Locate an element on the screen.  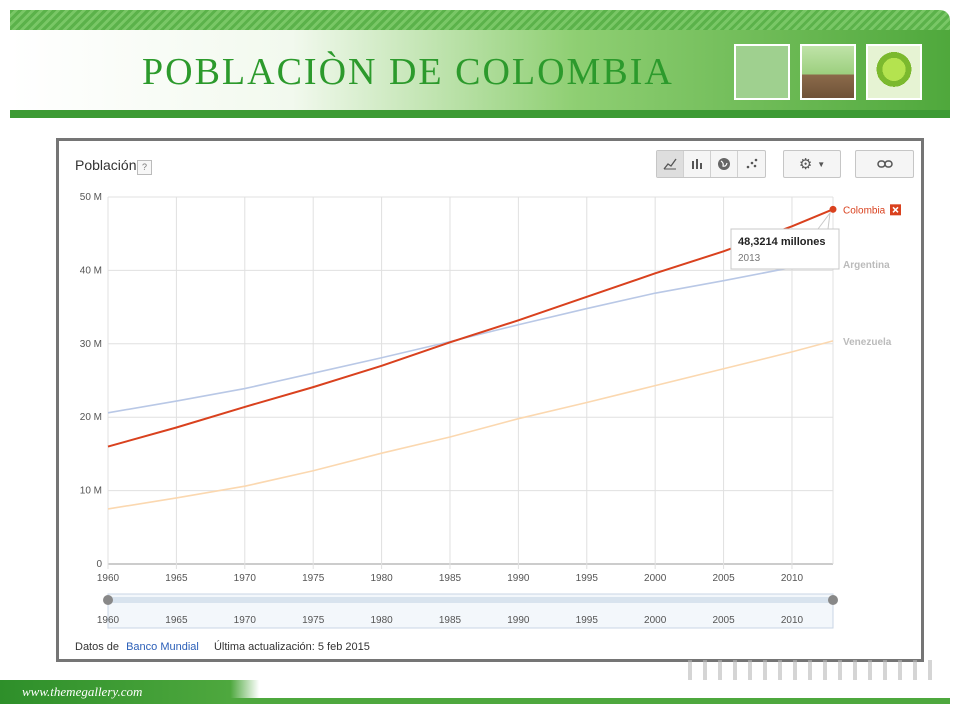
footer-url: www.themegallery.com is located at coordinates (82, 691).